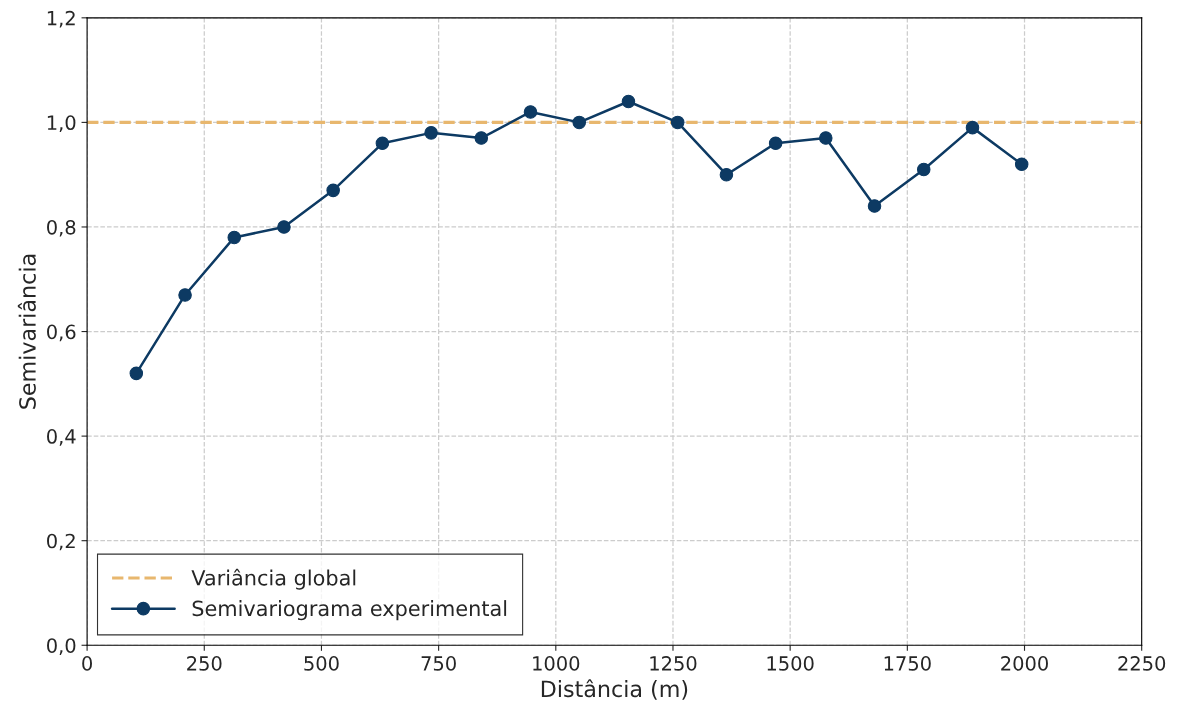  What do you see at coordinates (204, 663) in the screenshot?
I see `x-tick-label: 250` at bounding box center [204, 663].